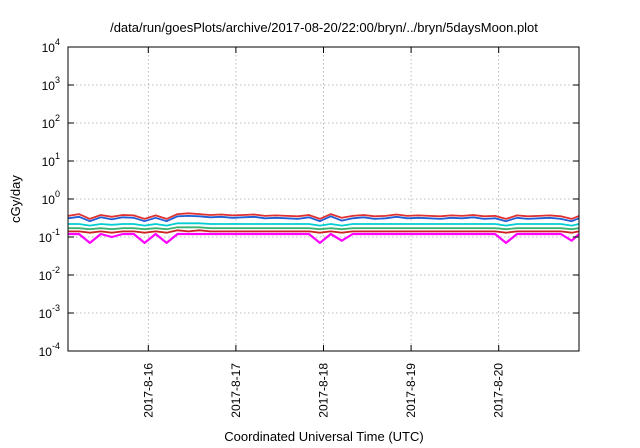 The width and height of the screenshot is (640, 448). I want to click on y-tick-label: 10⁻⁴, so click(49, 350).